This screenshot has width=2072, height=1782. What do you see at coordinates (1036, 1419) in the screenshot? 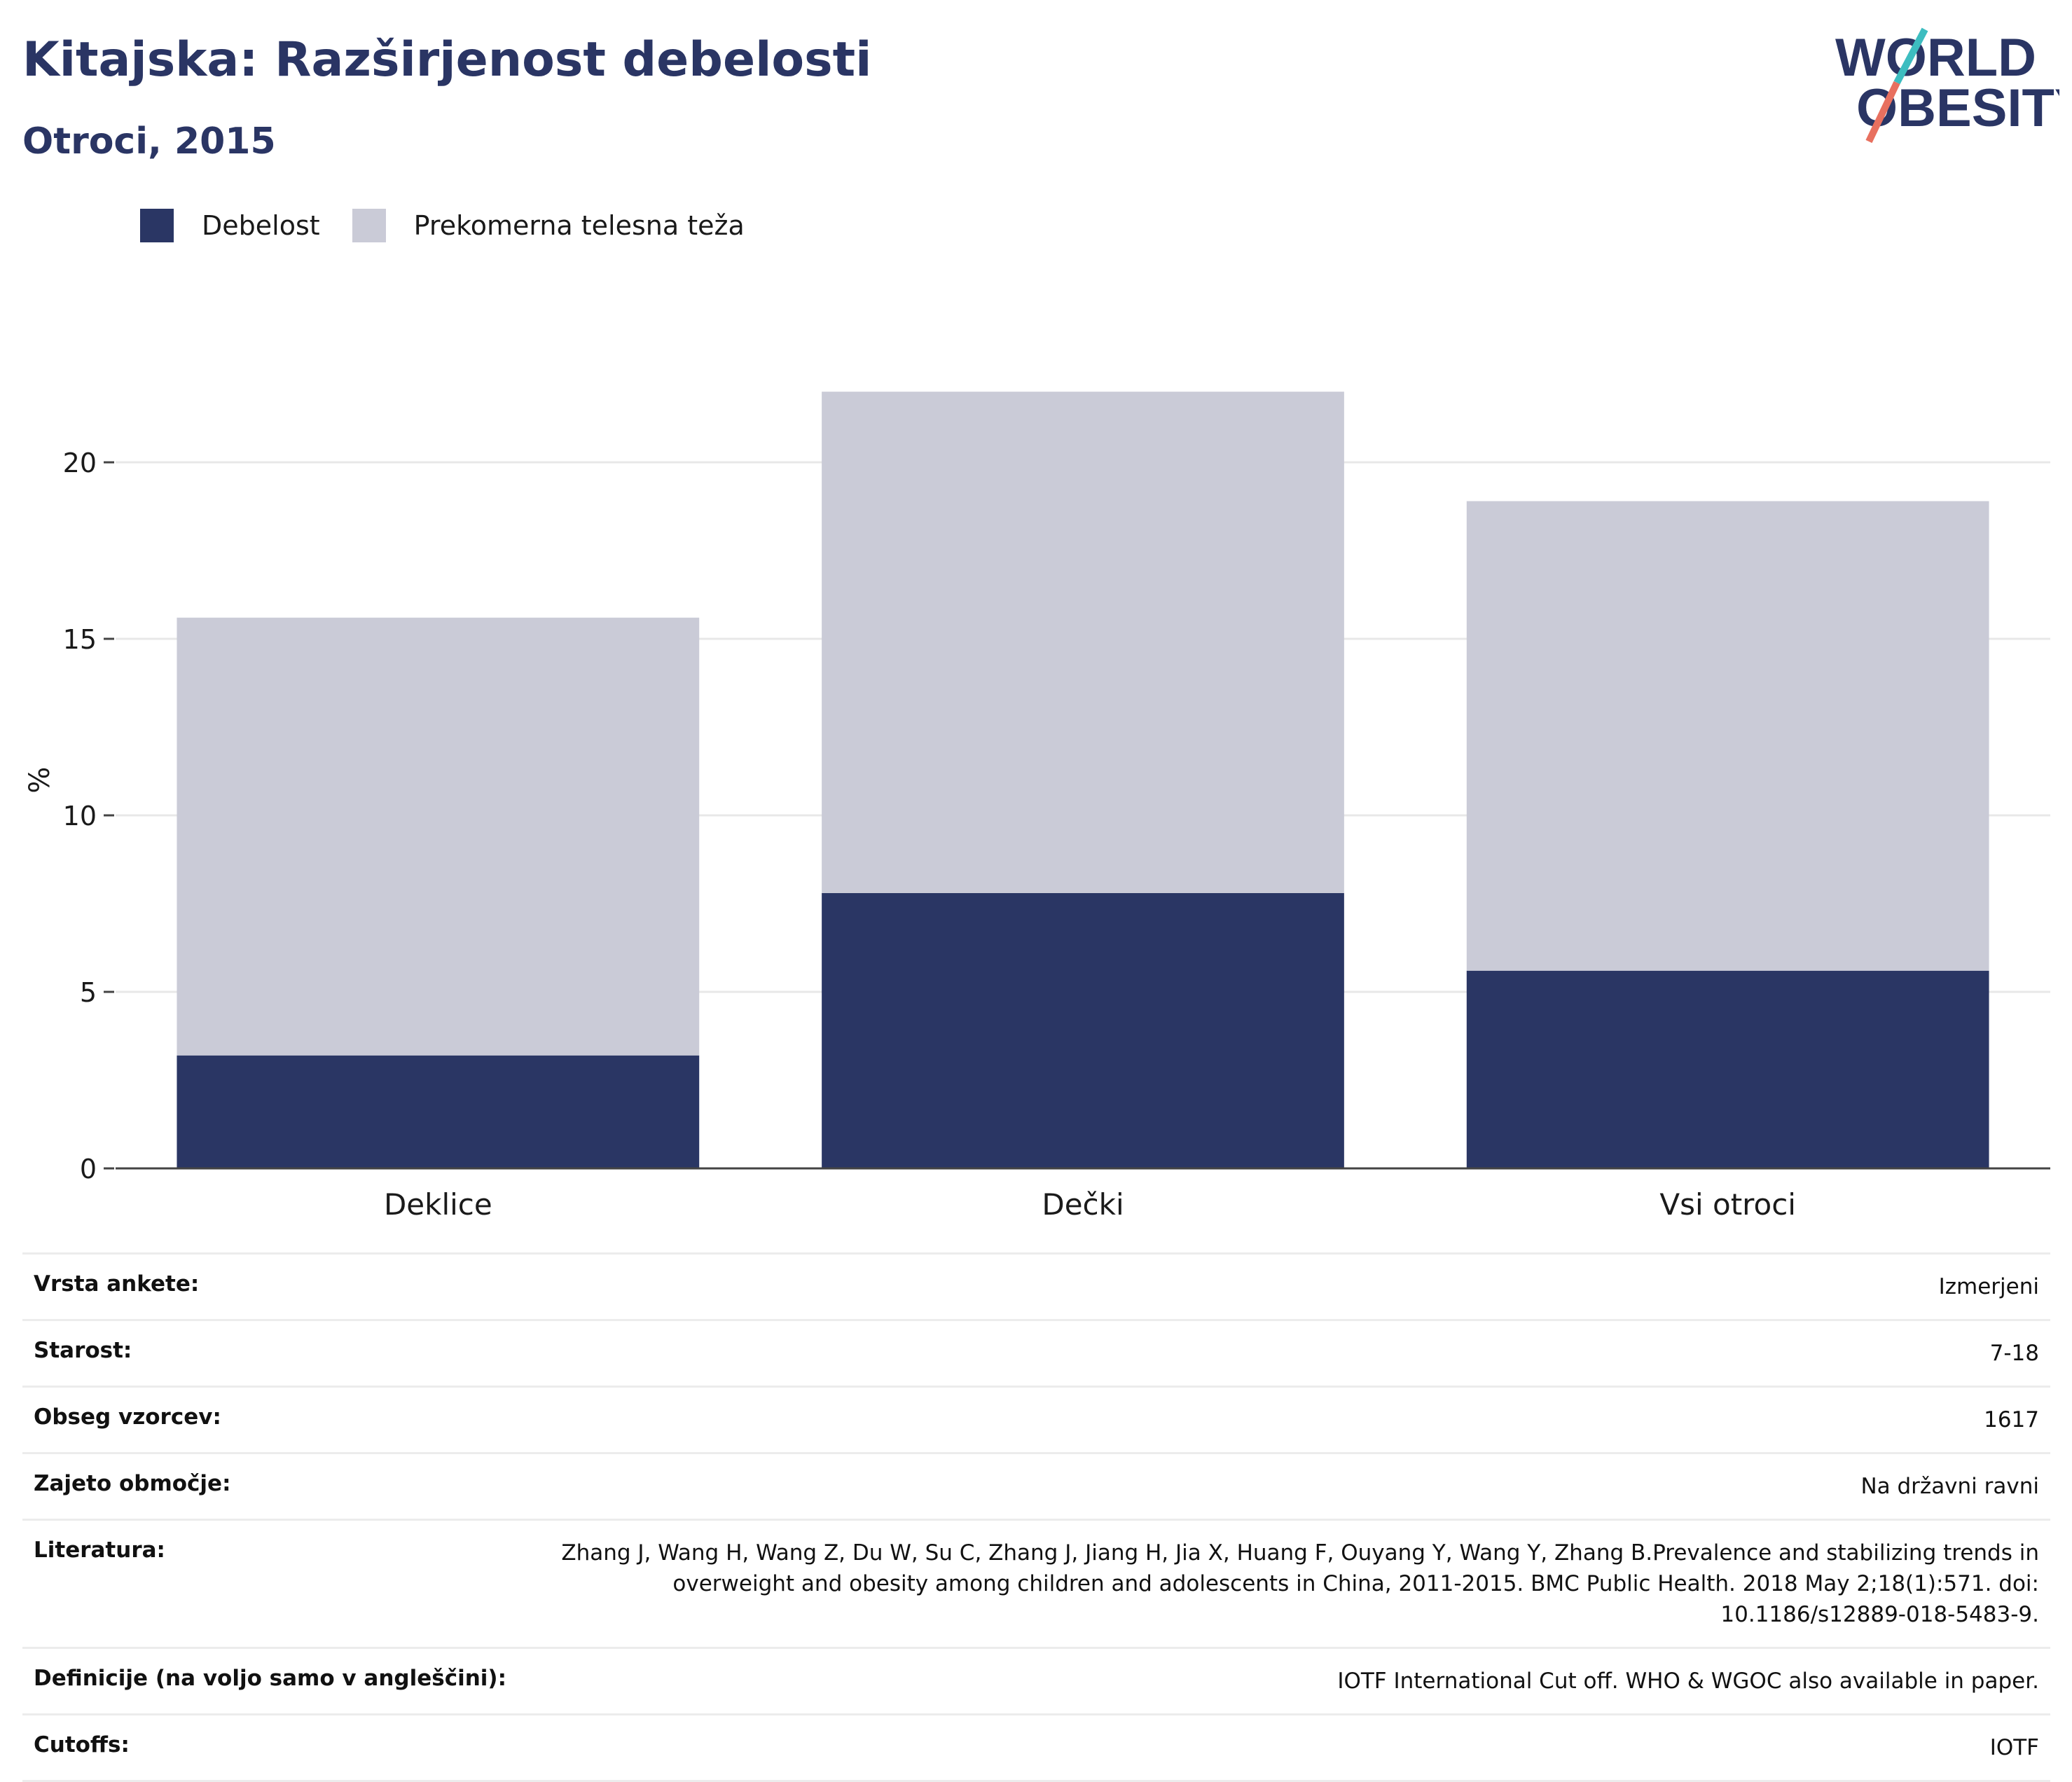
I see `info-row: Obseg vzorcev: 1617` at bounding box center [1036, 1419].